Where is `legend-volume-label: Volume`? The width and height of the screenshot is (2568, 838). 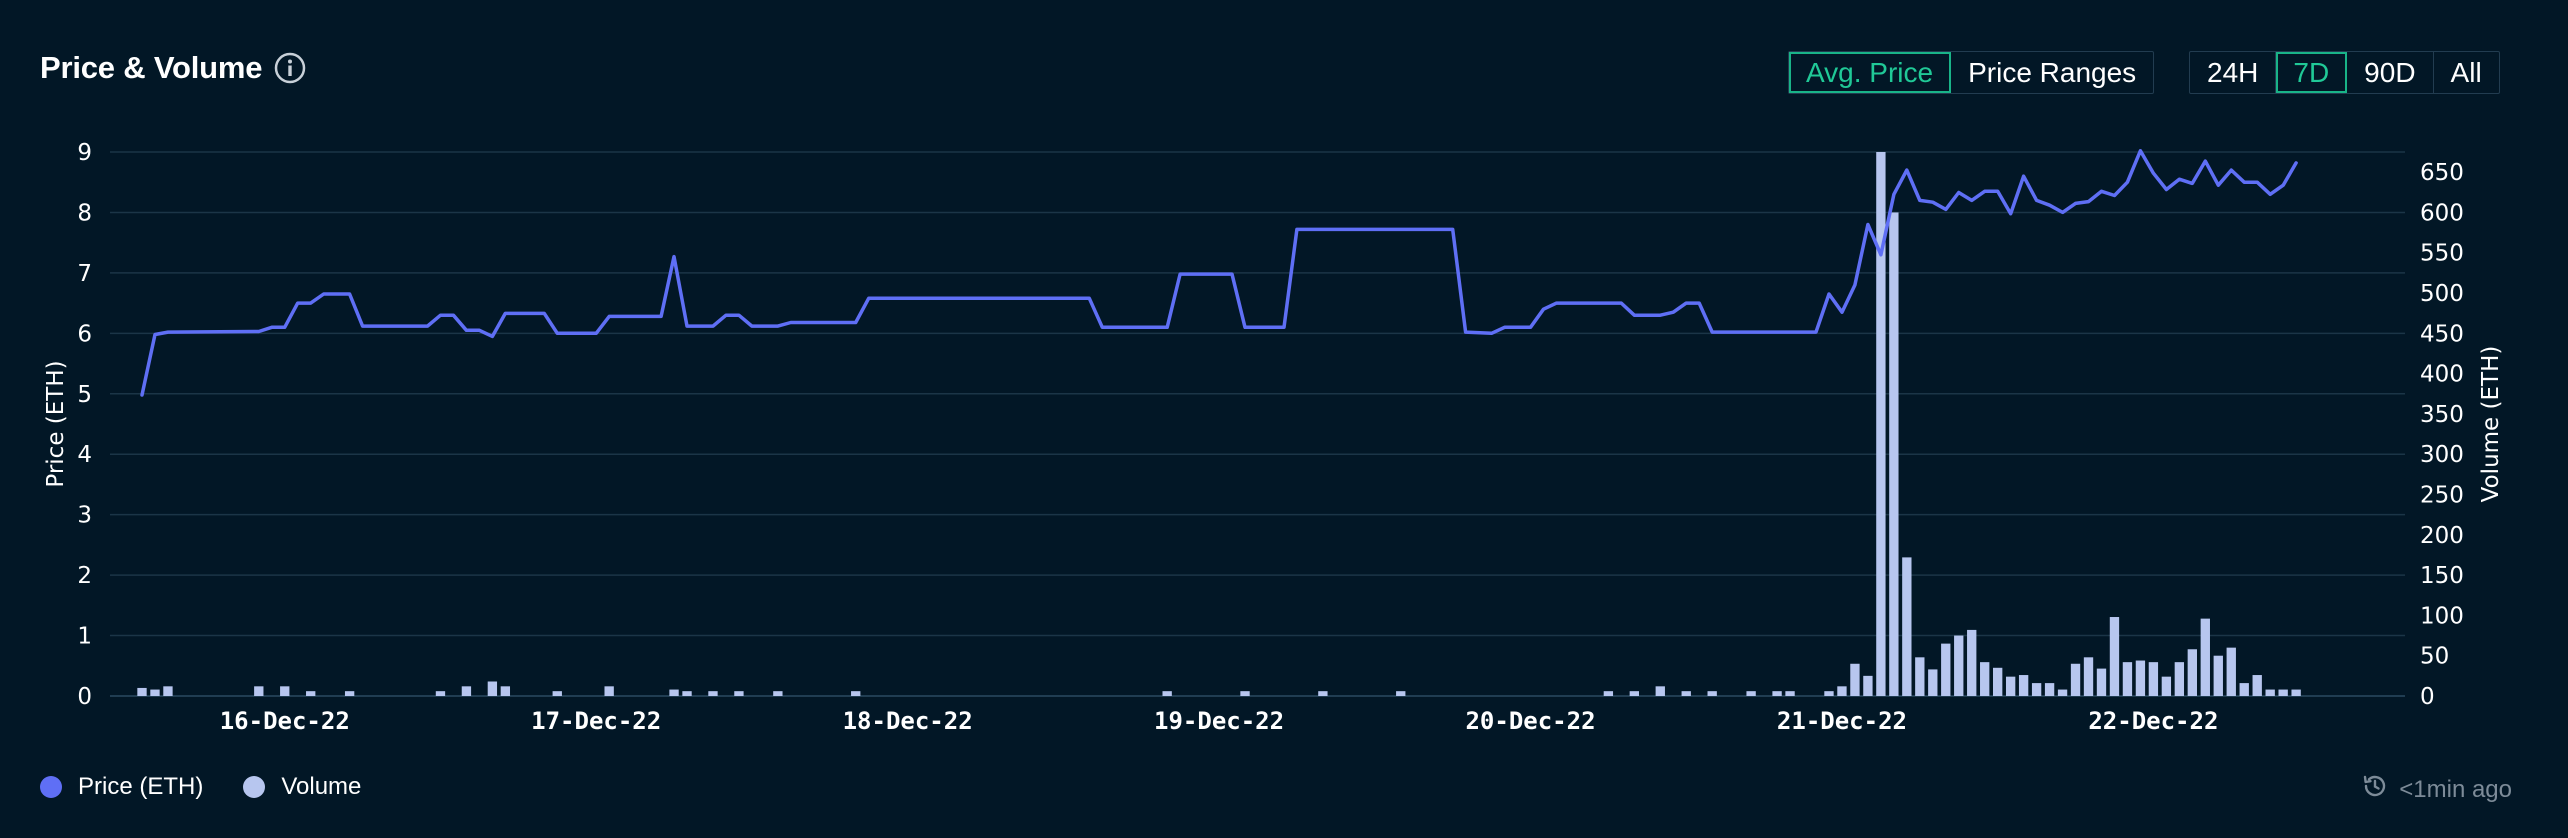
legend-volume-label: Volume is located at coordinates (321, 786).